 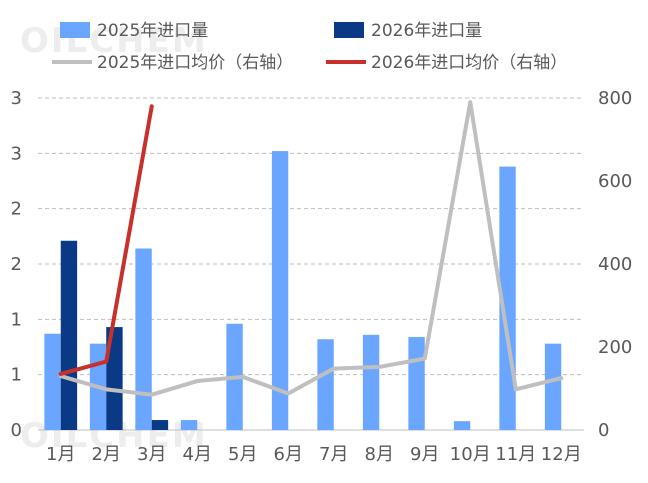 I want to click on x-tick-label: 3月, so click(x=151, y=454).